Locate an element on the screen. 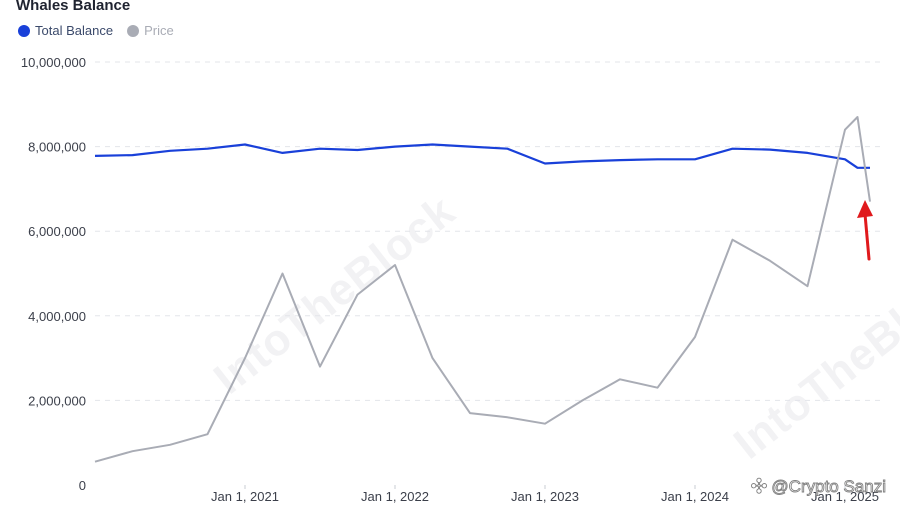 The image size is (900, 506). y-tick-label-5: 10,000,000 is located at coordinates (53, 62).